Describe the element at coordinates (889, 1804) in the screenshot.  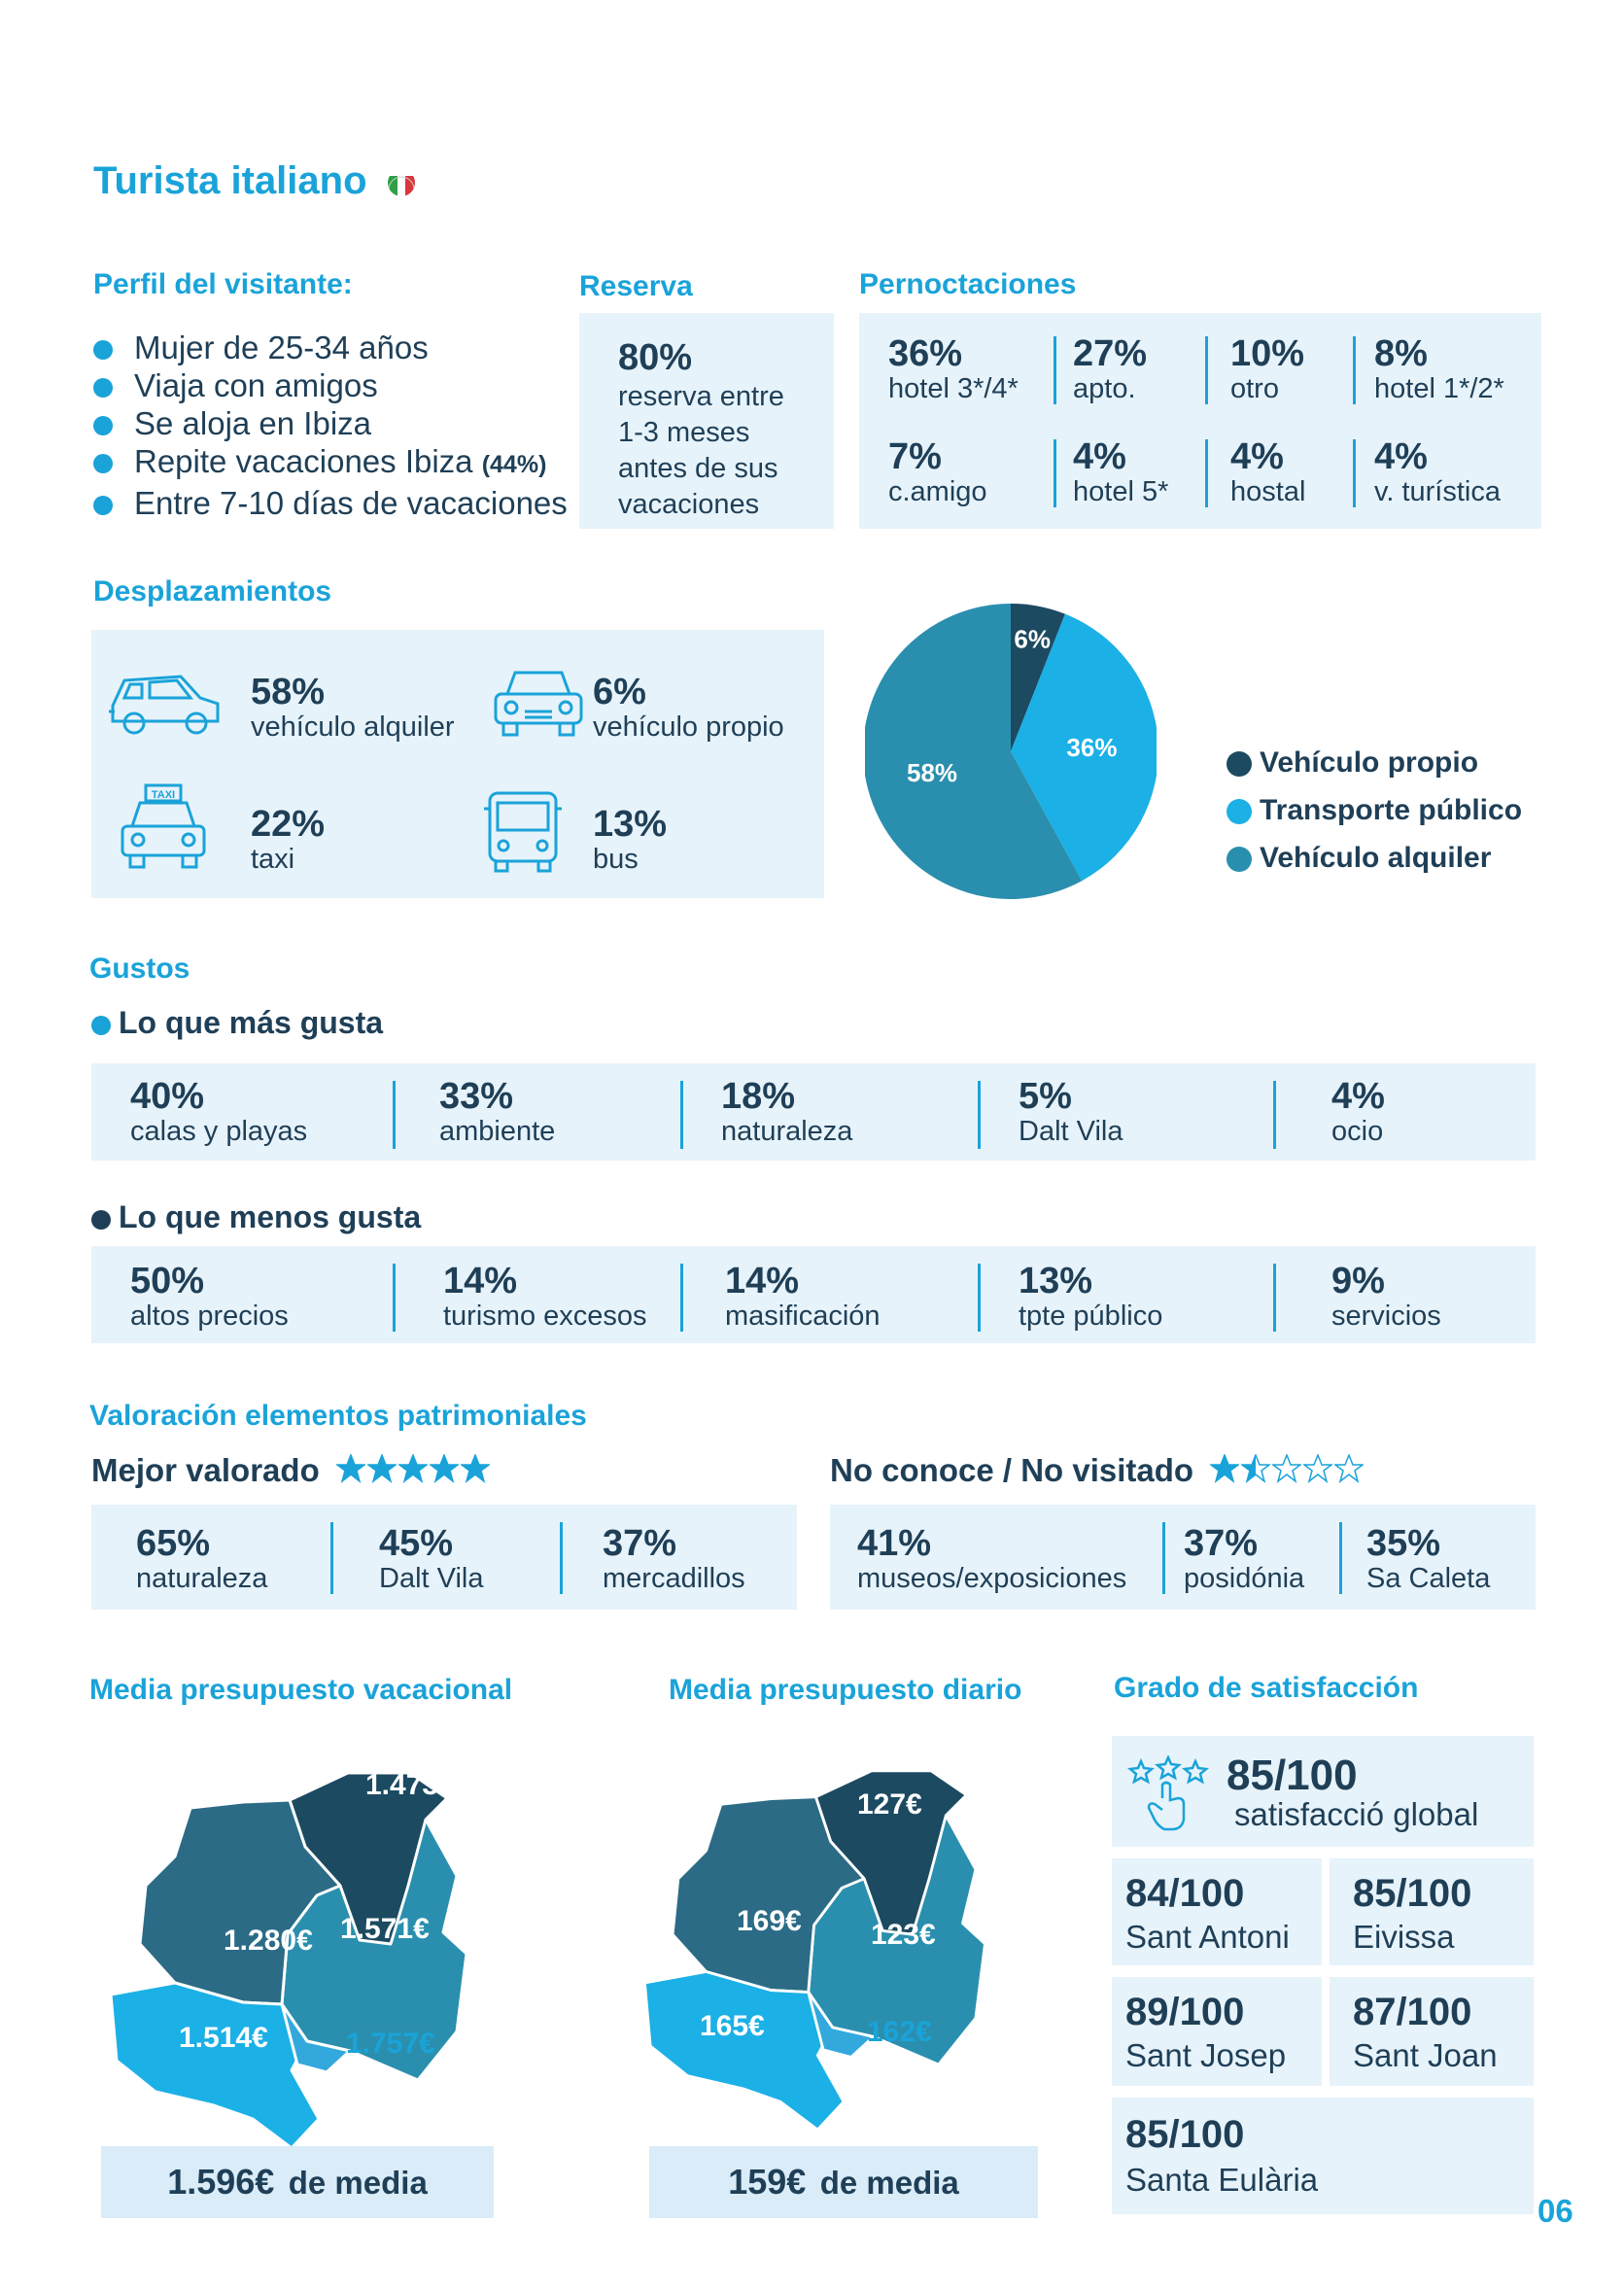
I see `map-value-santa-eularia: 127€` at that location.